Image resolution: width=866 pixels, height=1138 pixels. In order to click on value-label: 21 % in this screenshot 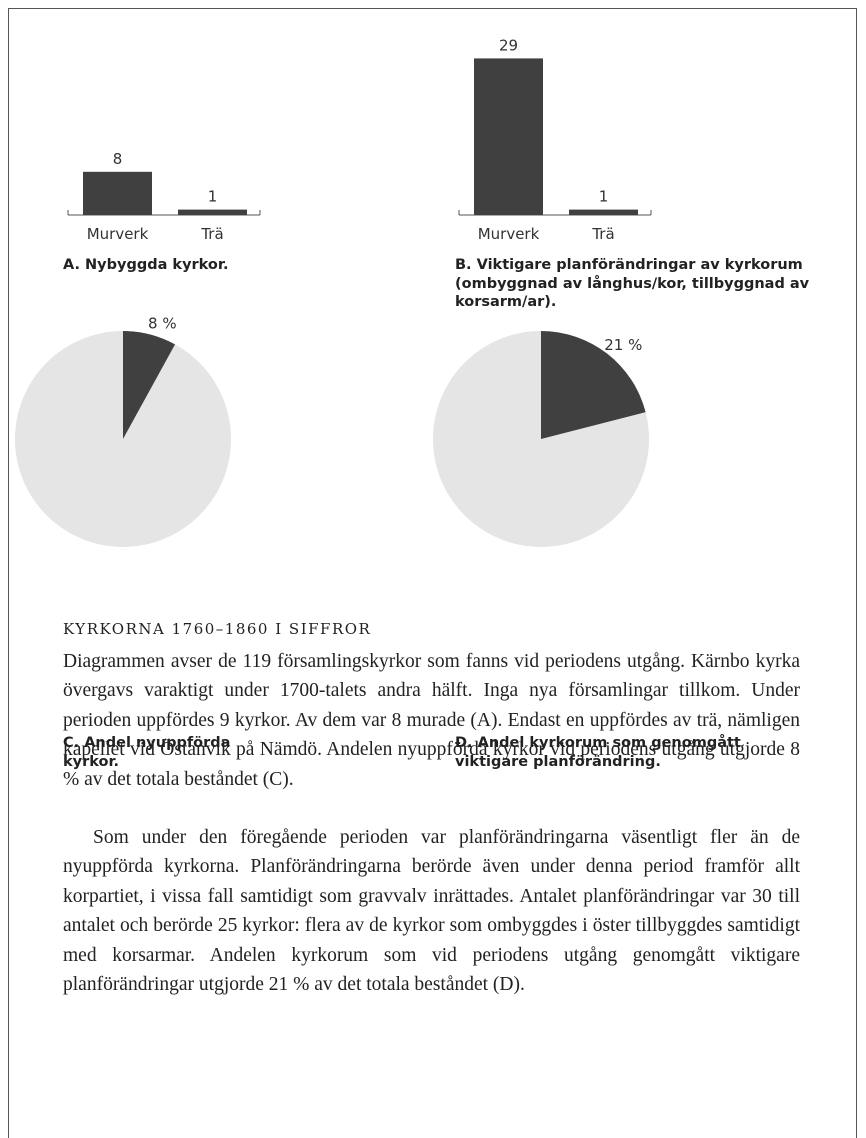, I will do `click(623, 345)`.